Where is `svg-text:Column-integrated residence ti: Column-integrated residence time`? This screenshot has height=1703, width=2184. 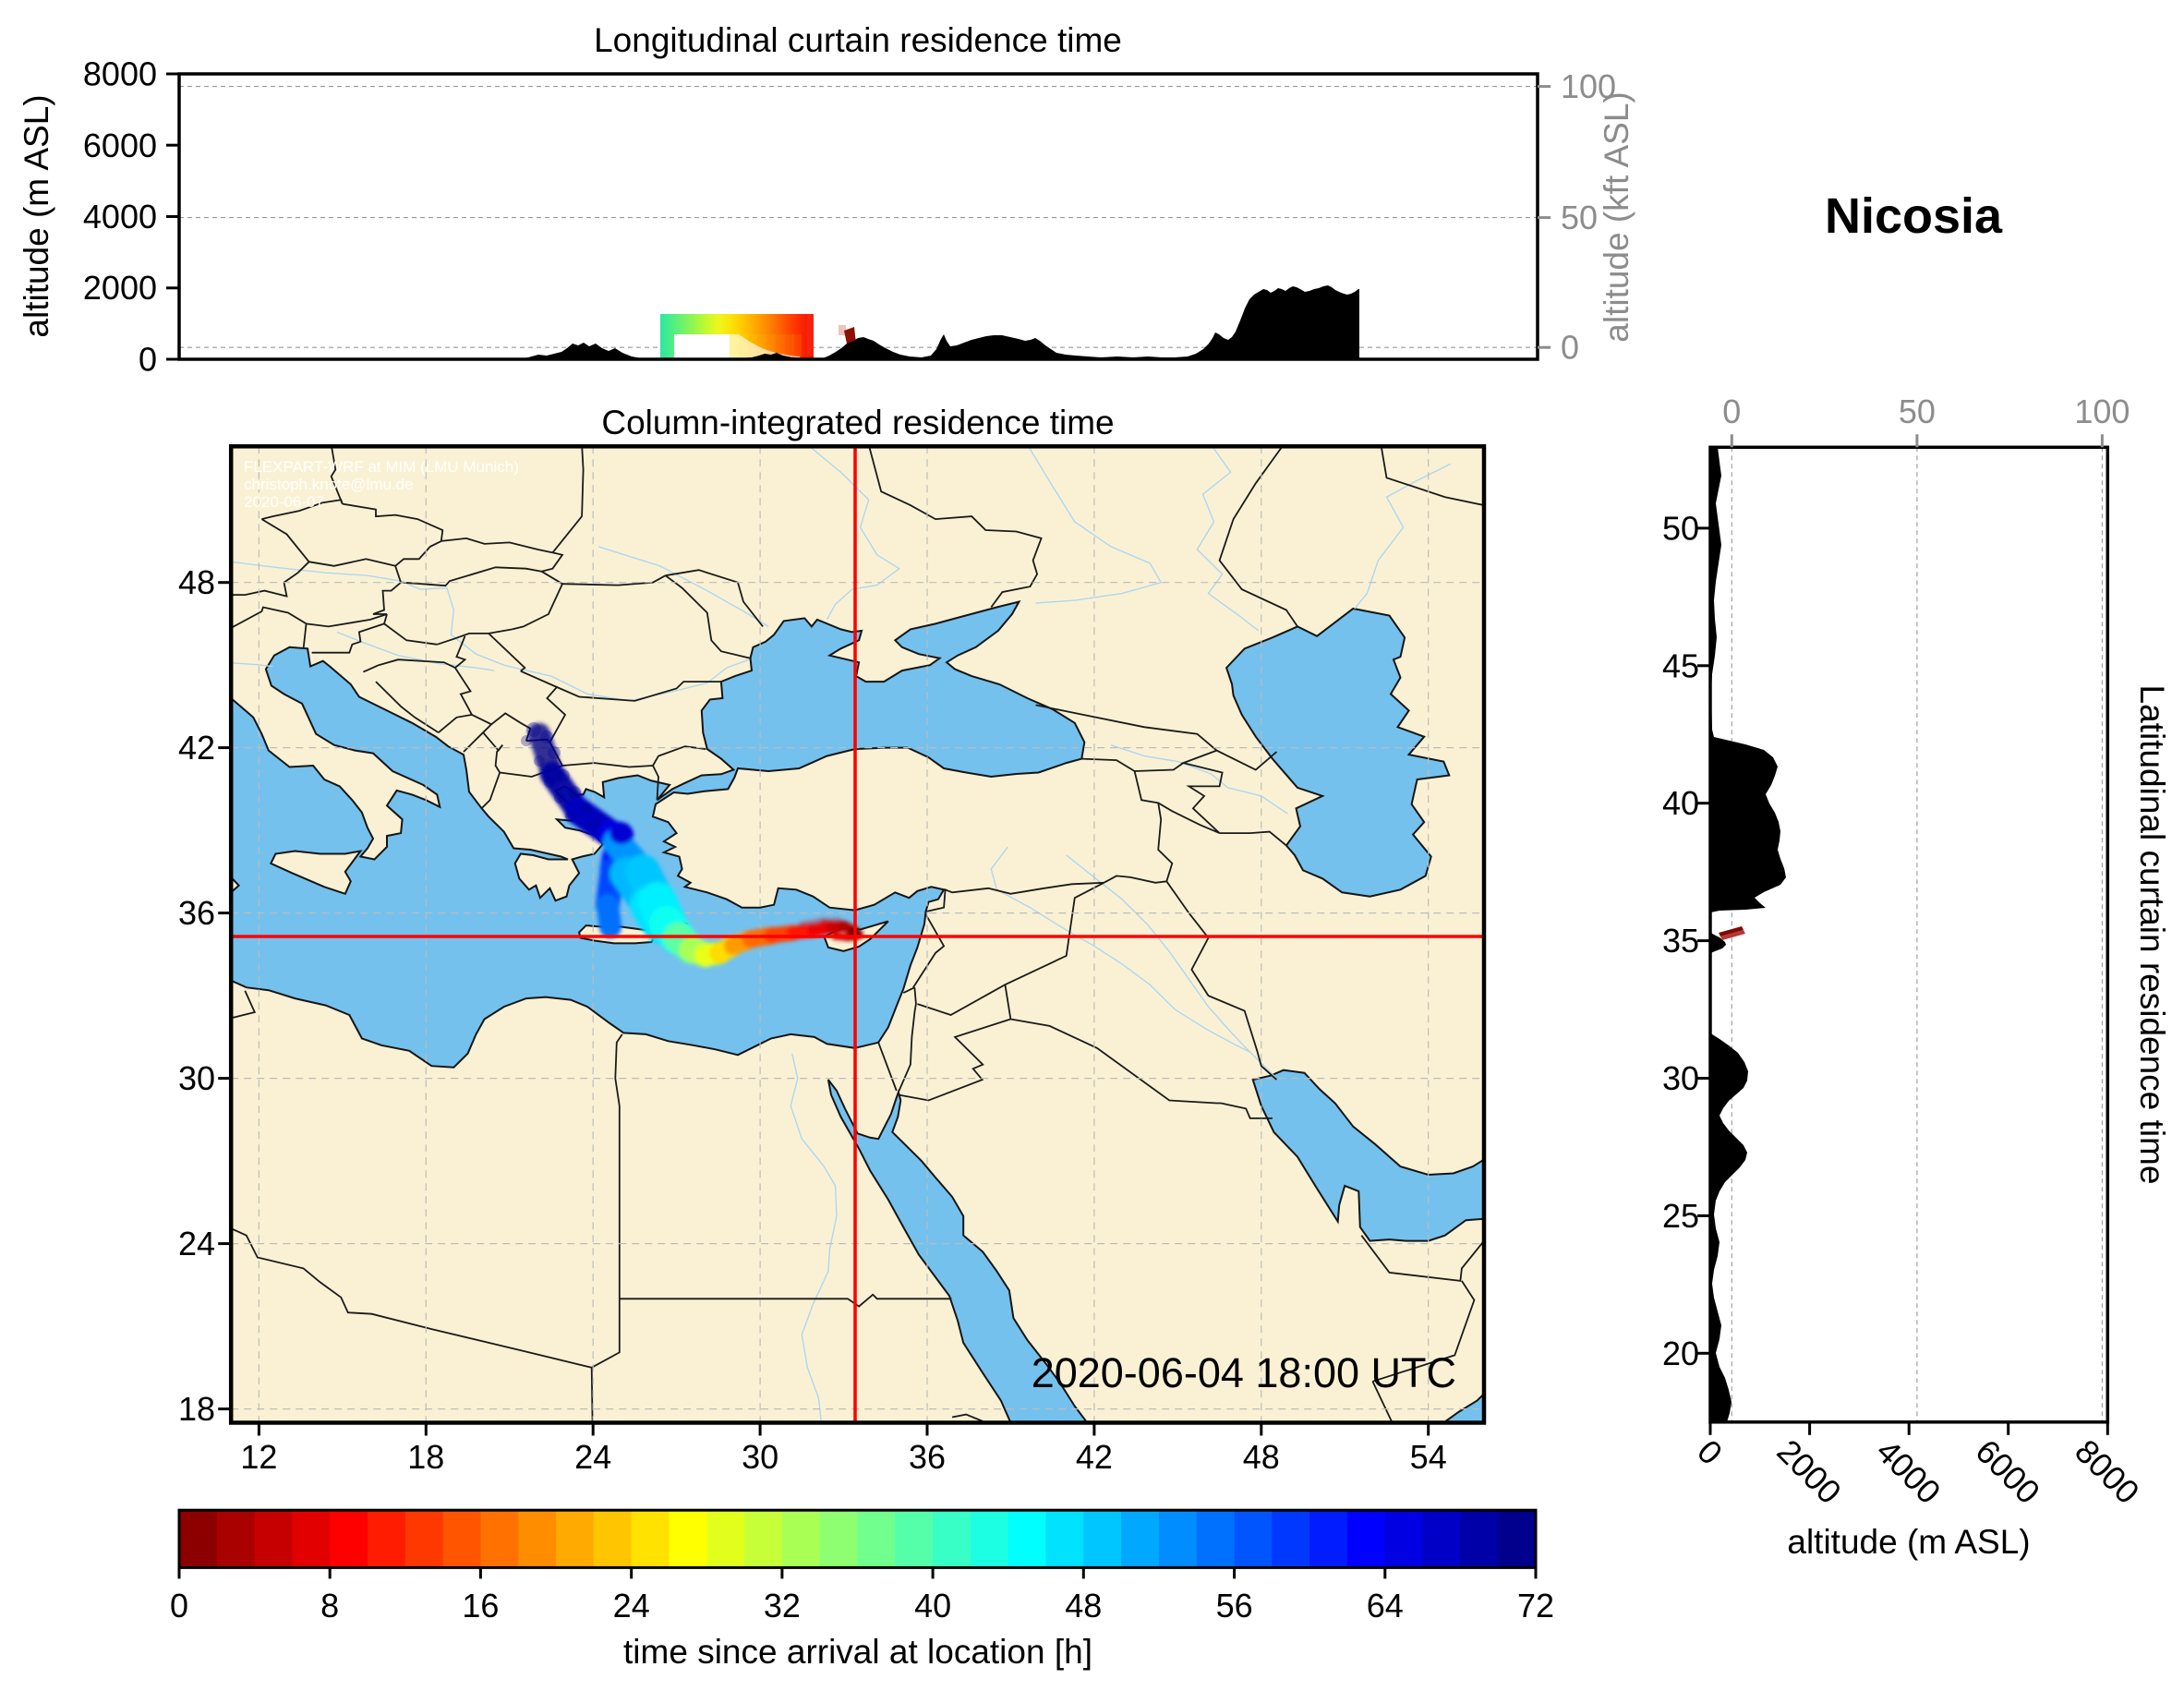
svg-text:Column-integrated residence ti: Column-integrated residence time is located at coordinates (857, 422).